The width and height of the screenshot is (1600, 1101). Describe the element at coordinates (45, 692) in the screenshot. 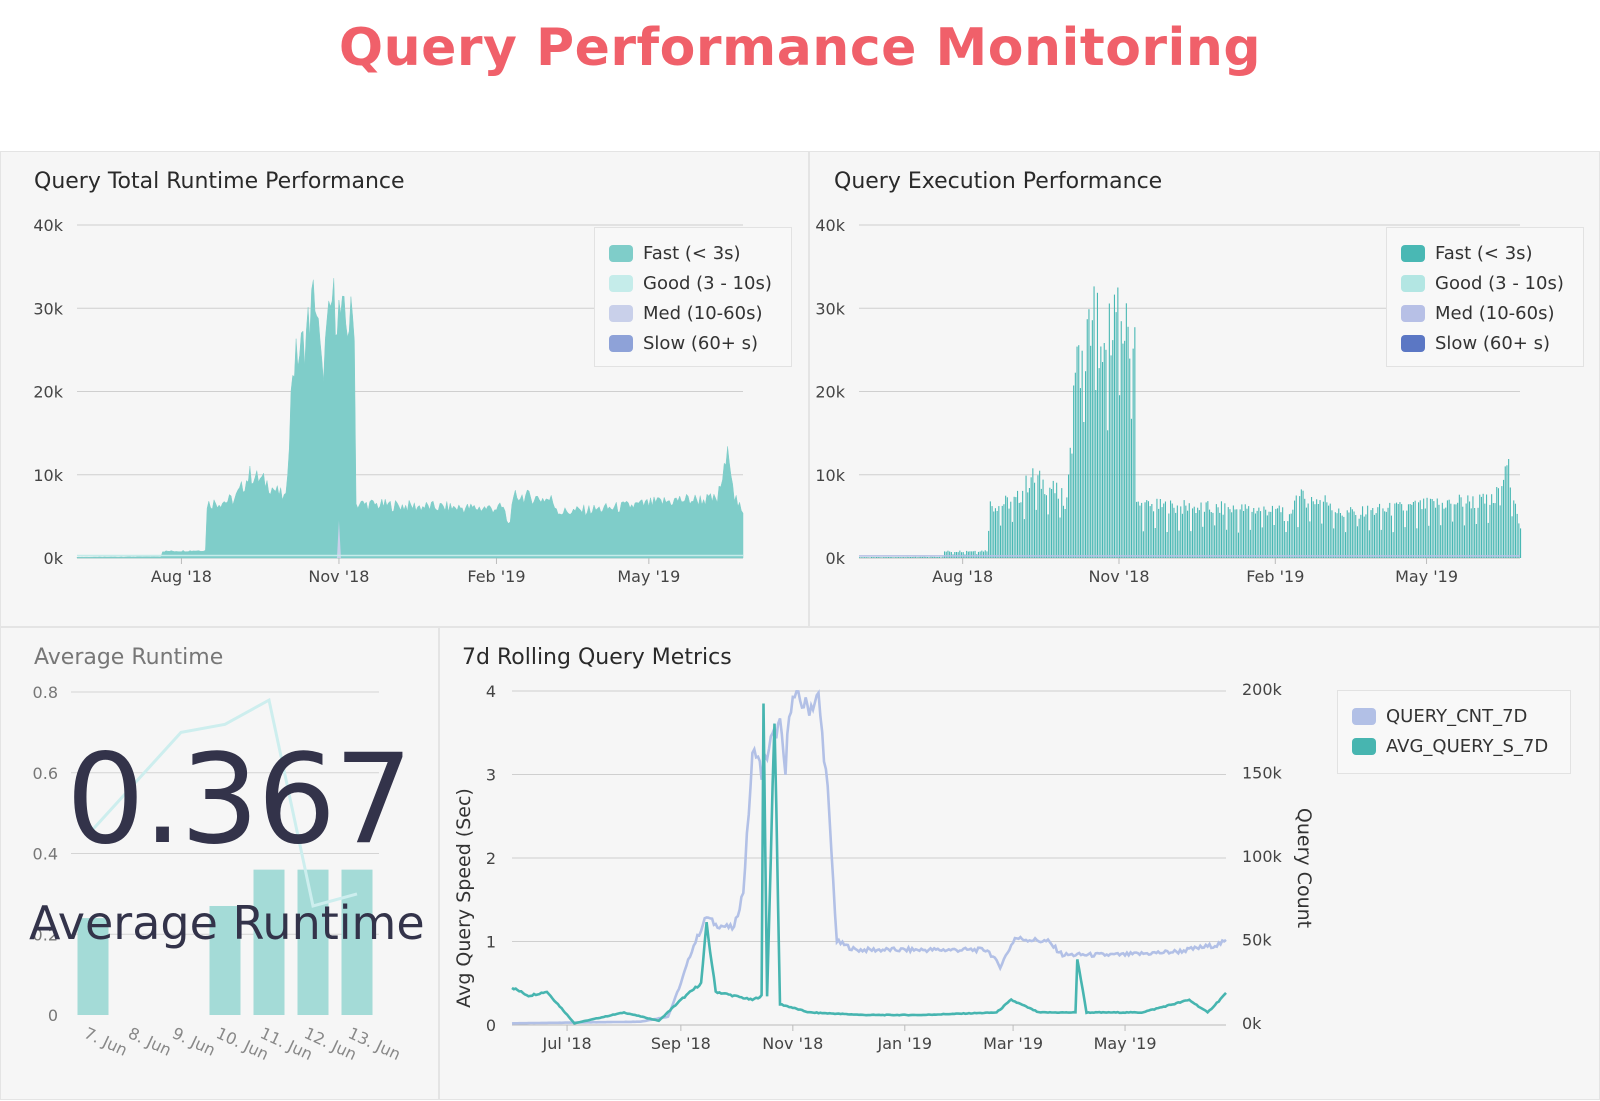

I see `y-tick-label: 0.8` at that location.